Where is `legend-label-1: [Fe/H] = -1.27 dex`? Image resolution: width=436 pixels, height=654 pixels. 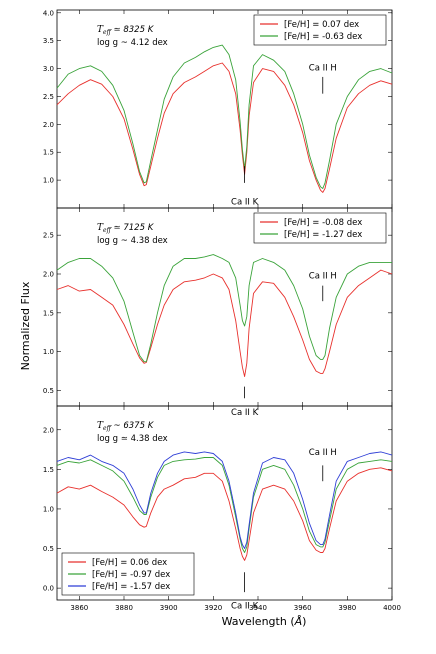 legend-label-1: [Fe/H] = -1.27 dex is located at coordinates (323, 235).